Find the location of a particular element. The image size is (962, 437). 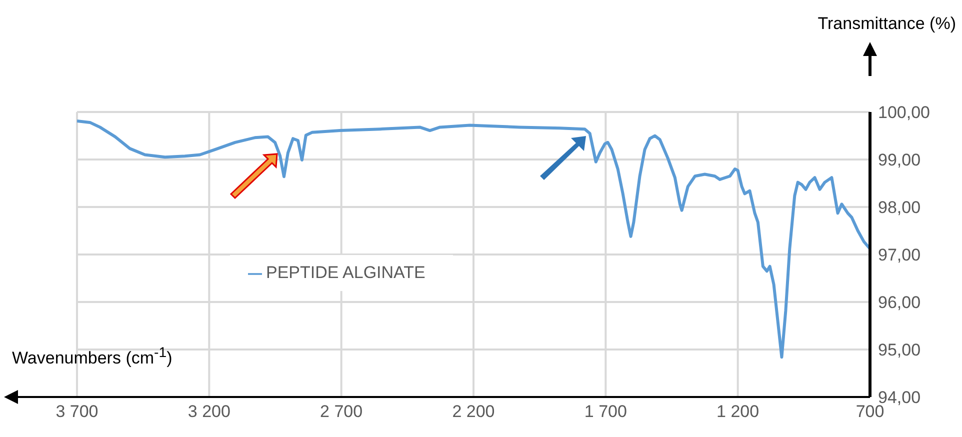

y-tick-label: 96,00 is located at coordinates (899, 302).